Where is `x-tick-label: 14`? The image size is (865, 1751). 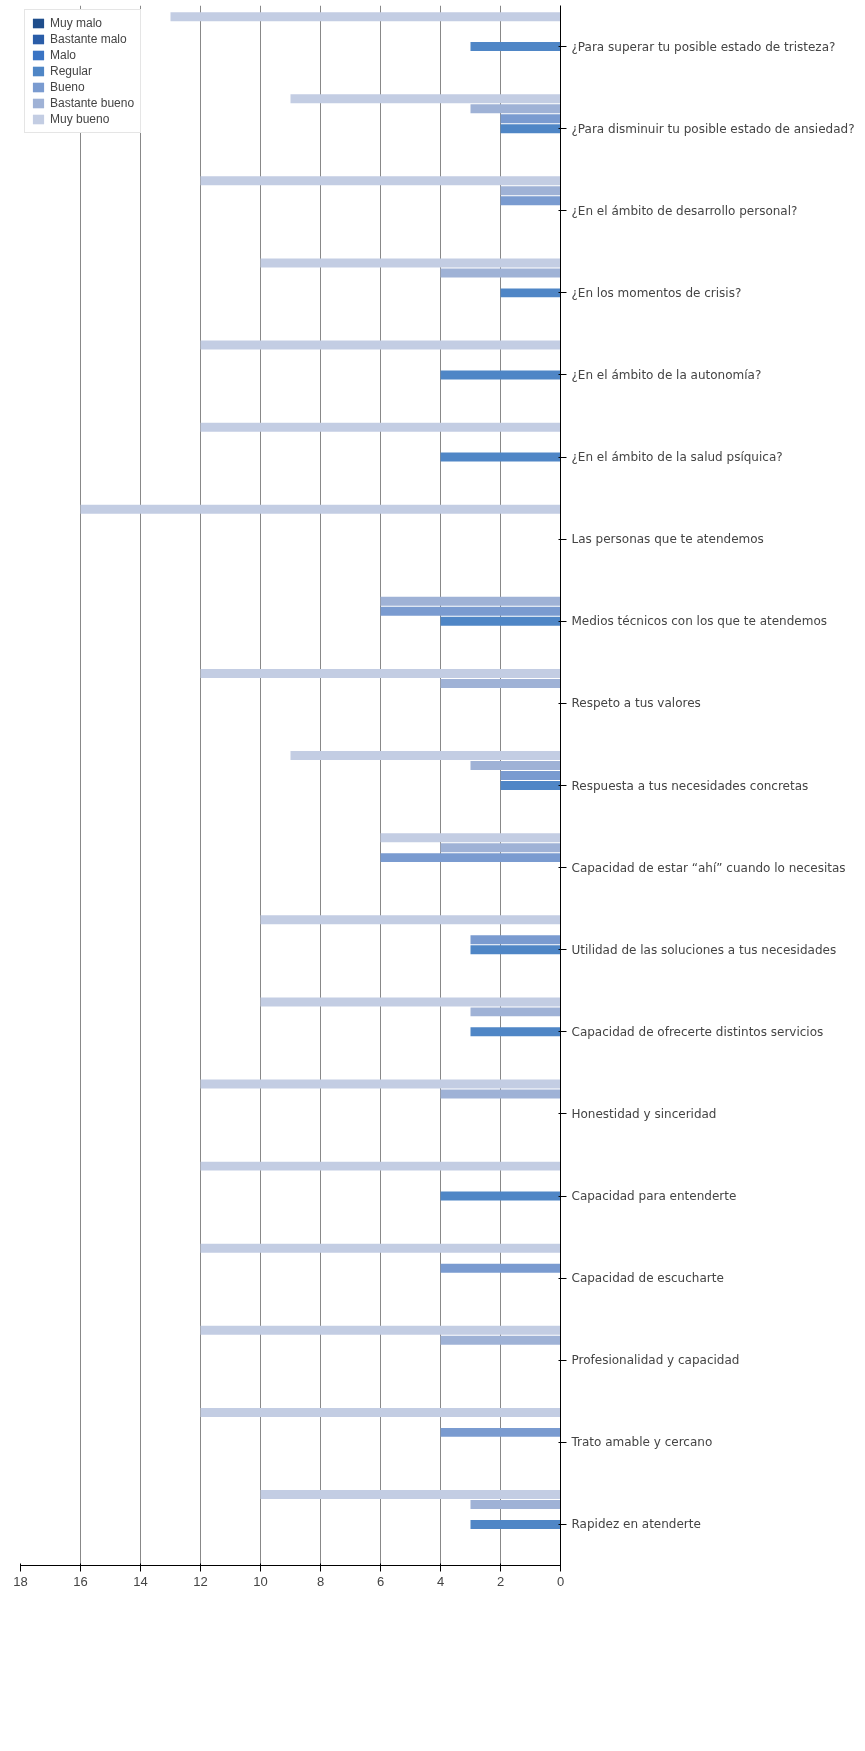 x-tick-label: 14 is located at coordinates (140, 1581).